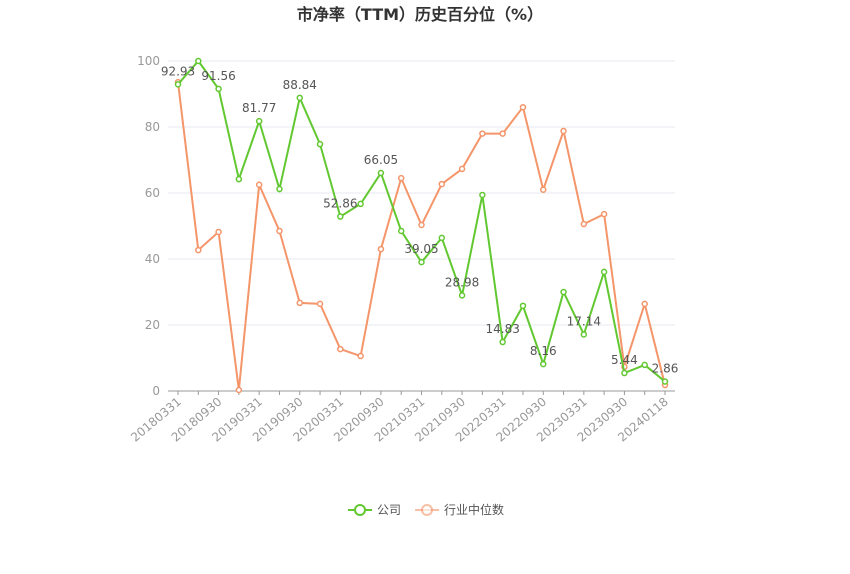  I want to click on y-tick-label: 100, so click(148, 61).